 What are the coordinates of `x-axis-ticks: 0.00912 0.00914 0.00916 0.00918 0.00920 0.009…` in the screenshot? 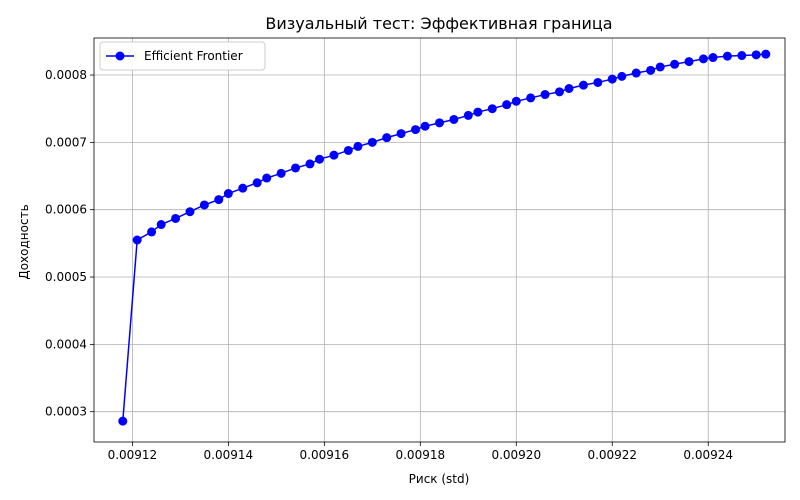 It's located at (420, 452).